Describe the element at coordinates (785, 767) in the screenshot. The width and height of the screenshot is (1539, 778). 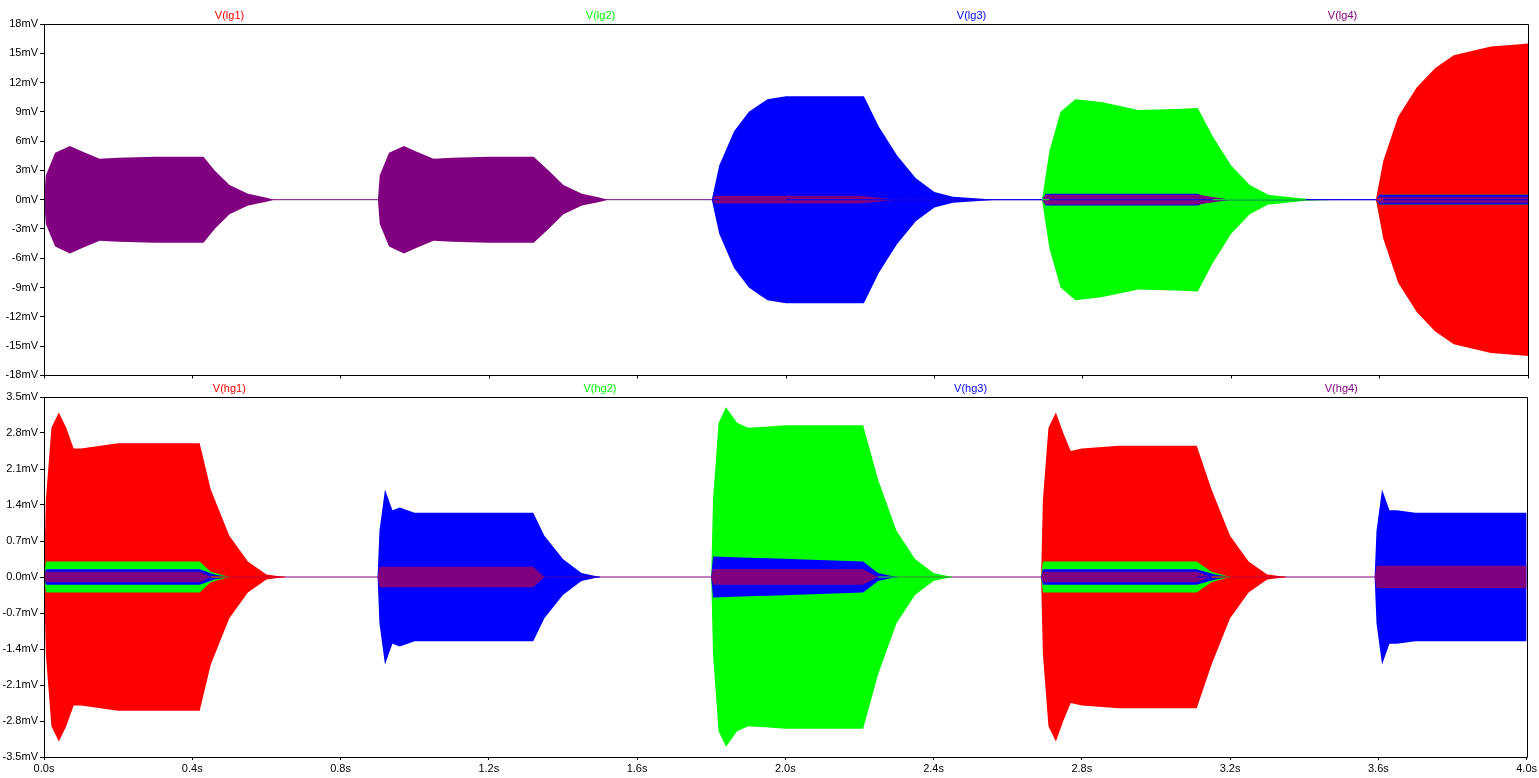
I see `x-tick-label: 2.0s` at that location.